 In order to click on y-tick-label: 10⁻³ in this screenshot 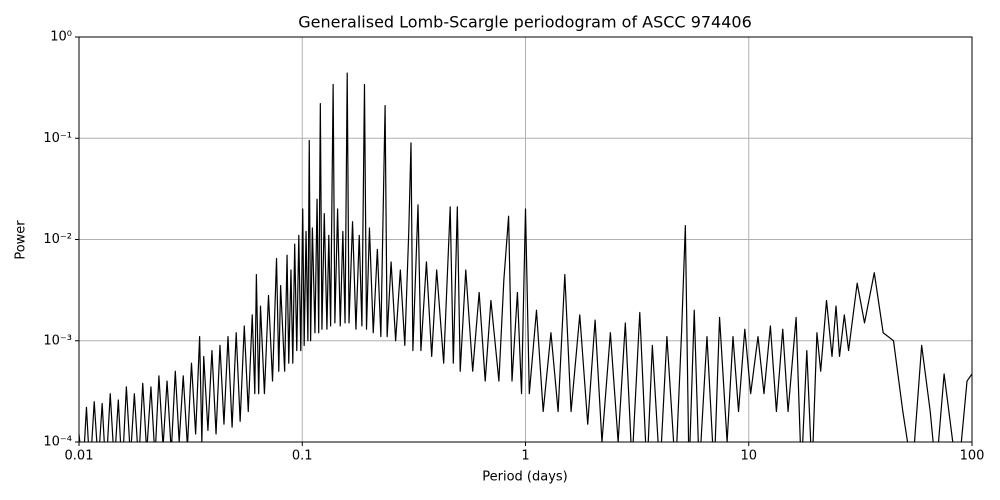, I will do `click(57, 340)`.